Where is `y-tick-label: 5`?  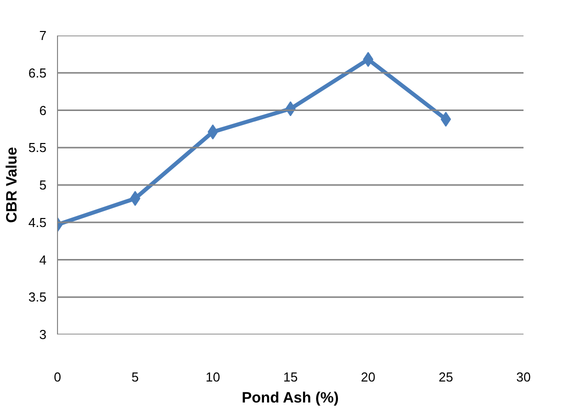 y-tick-label: 5 is located at coordinates (43, 185).